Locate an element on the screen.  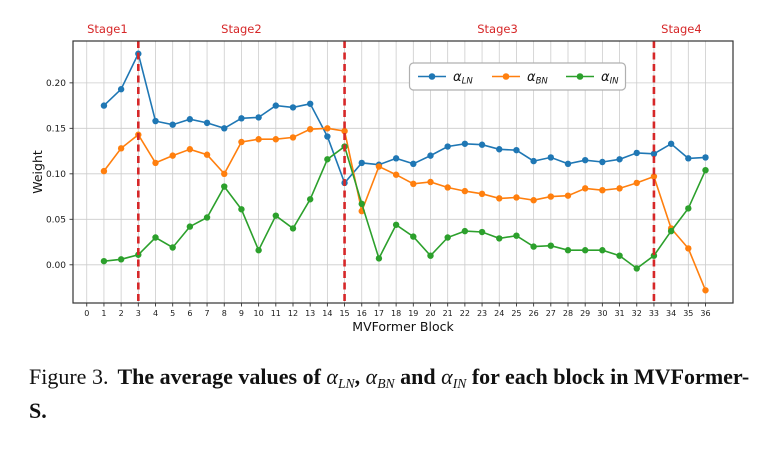
x-tick-label: 9 is located at coordinates (241, 313).